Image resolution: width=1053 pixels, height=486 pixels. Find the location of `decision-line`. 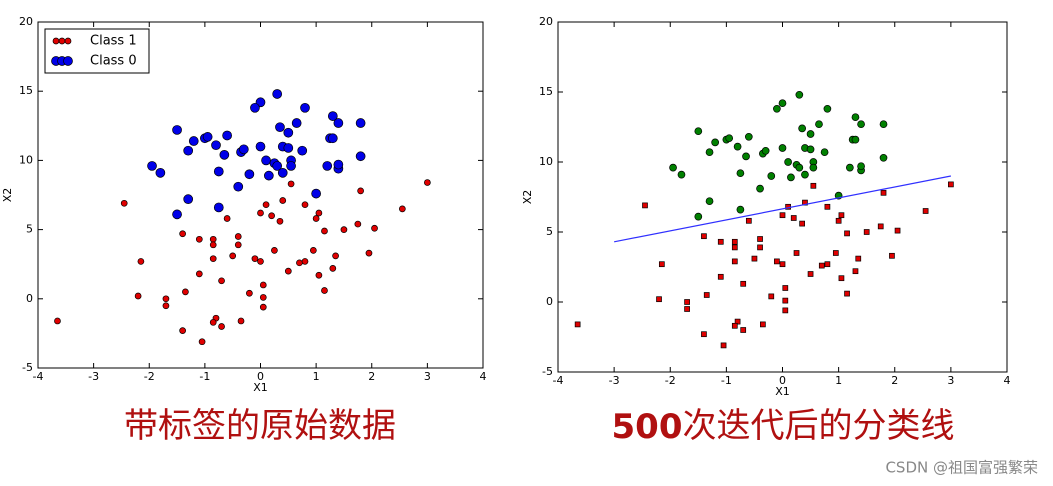

decision-line is located at coordinates (782, 209).